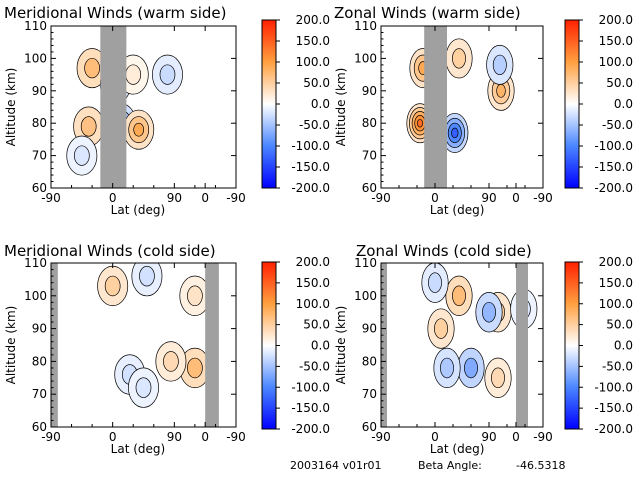 The width and height of the screenshot is (640, 480). What do you see at coordinates (617, 125) in the screenshot?
I see `colorbar-tick-label: -50.0` at bounding box center [617, 125].